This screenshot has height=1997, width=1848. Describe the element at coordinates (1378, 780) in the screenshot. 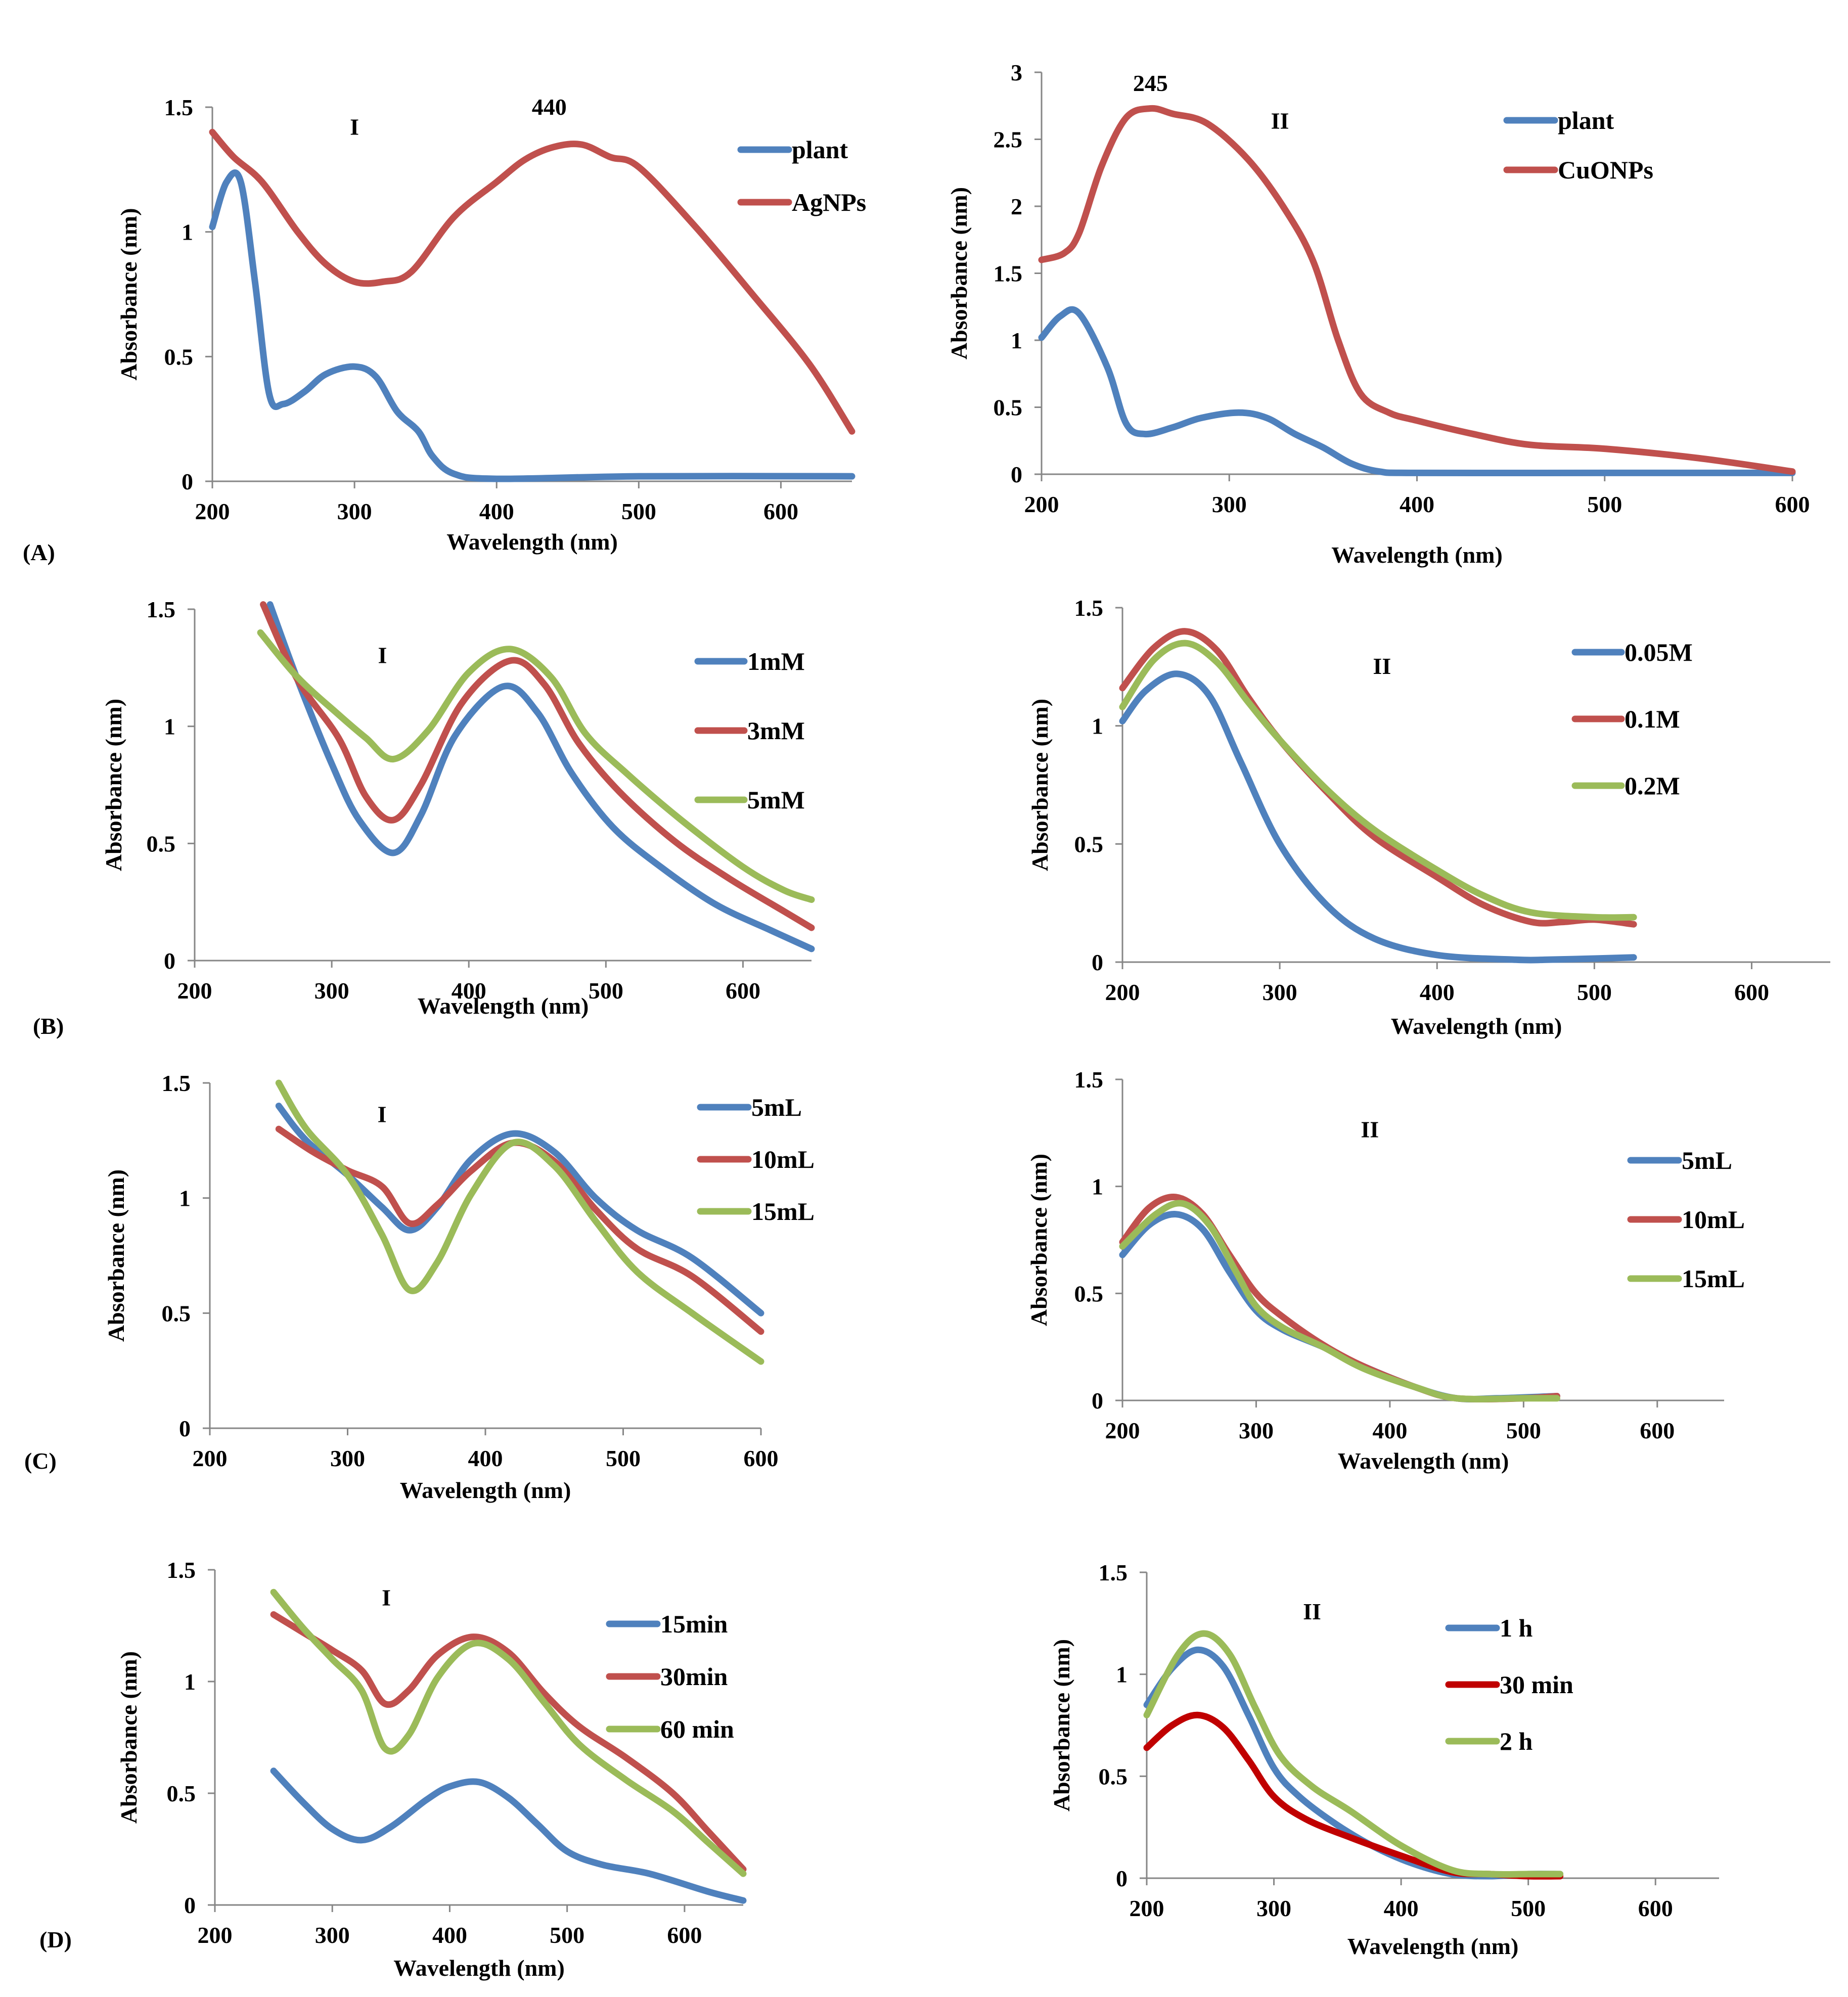

I see `series-line-0.2m` at that location.